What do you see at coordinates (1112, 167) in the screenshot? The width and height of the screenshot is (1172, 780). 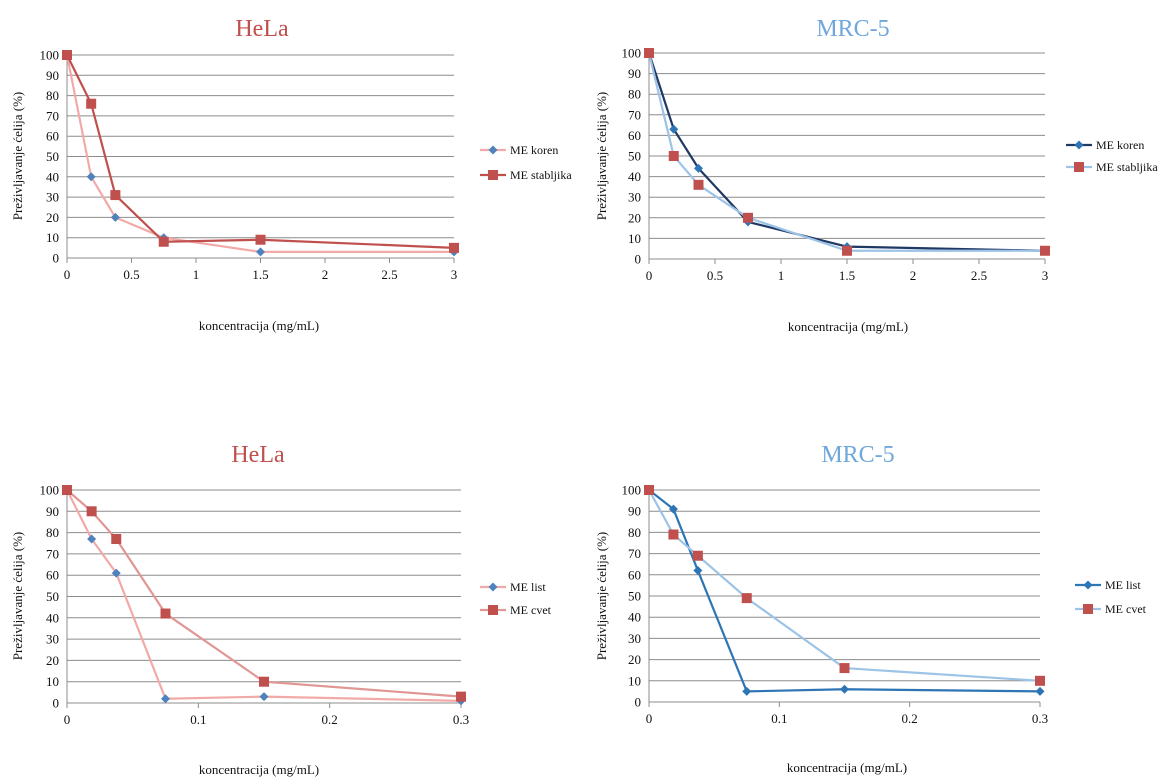 I see `legend-entry: ME stabljika` at bounding box center [1112, 167].